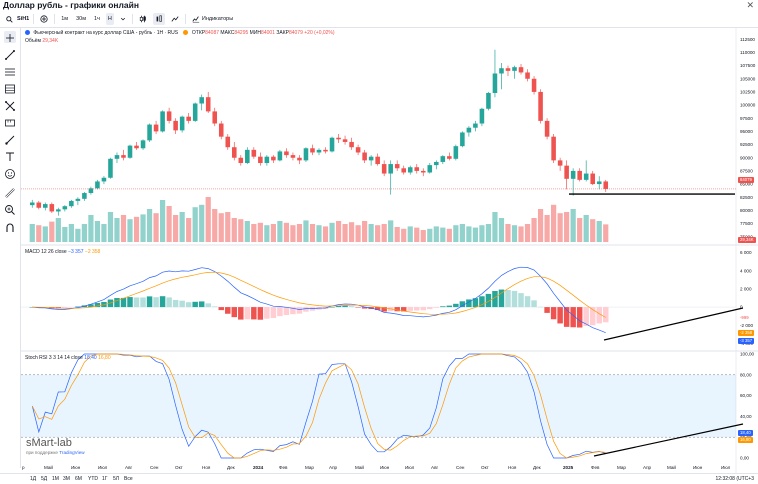 Image resolution: width=758 pixels, height=484 pixels. Describe the element at coordinates (10, 173) in the screenshot. I see `emoji-icon` at that location.